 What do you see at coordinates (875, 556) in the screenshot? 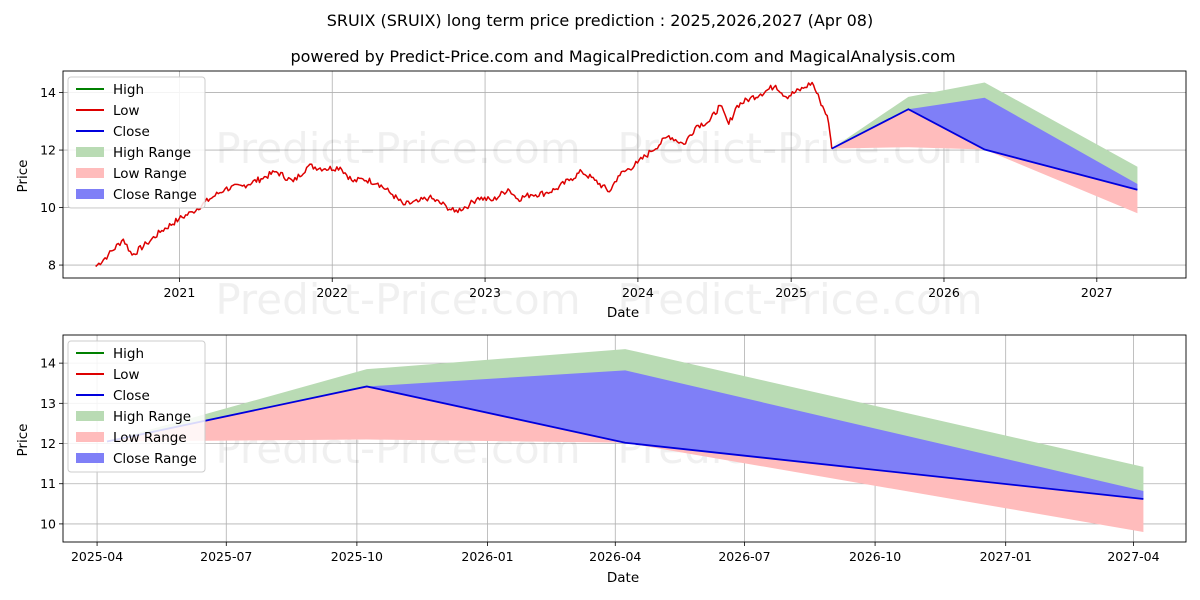
I see `x-tick-label: 2026-10` at bounding box center [875, 556].